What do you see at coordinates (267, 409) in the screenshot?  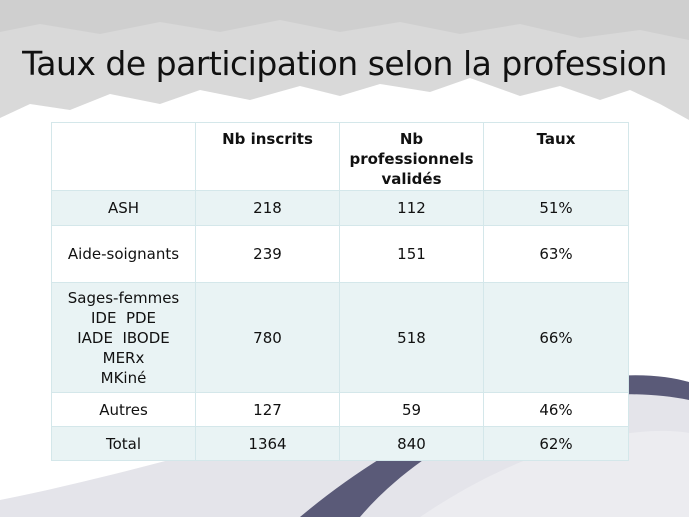 I see `cell-inscrits: 127` at bounding box center [267, 409].